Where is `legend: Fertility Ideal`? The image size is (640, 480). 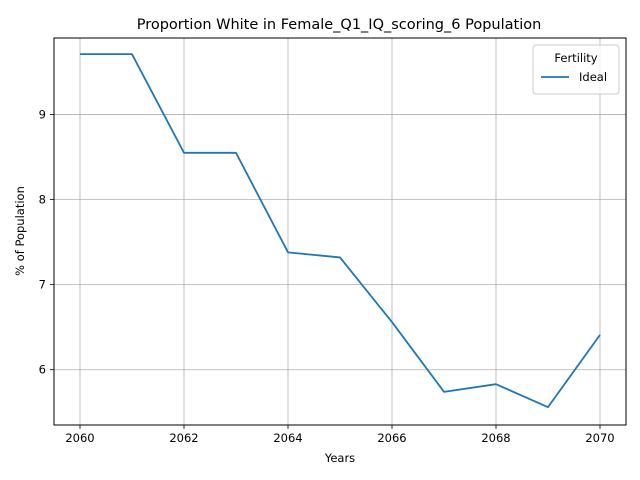 legend: Fertility Ideal is located at coordinates (576, 69).